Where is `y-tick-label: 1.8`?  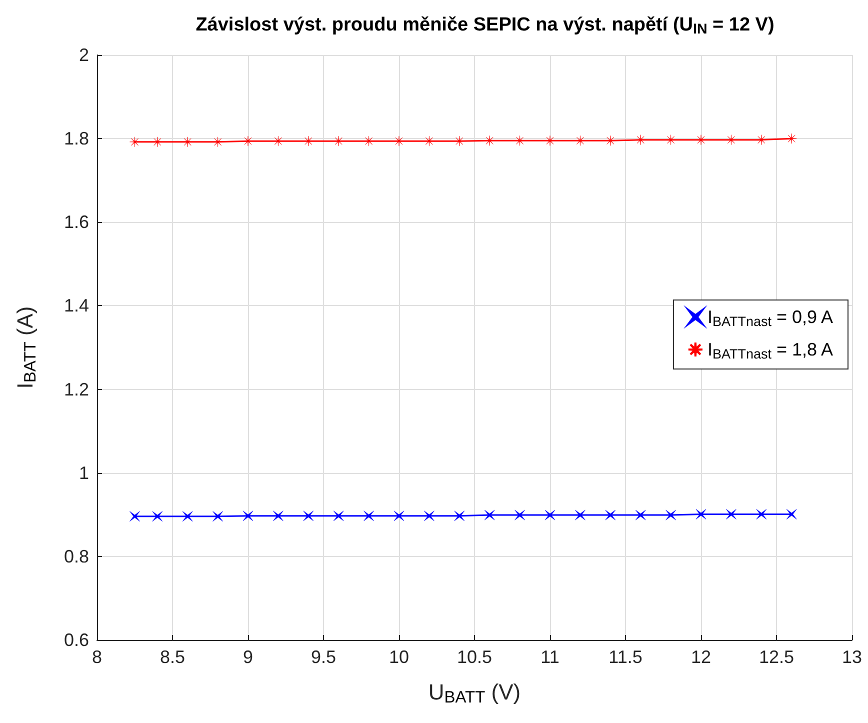 y-tick-label: 1.8 is located at coordinates (76, 138).